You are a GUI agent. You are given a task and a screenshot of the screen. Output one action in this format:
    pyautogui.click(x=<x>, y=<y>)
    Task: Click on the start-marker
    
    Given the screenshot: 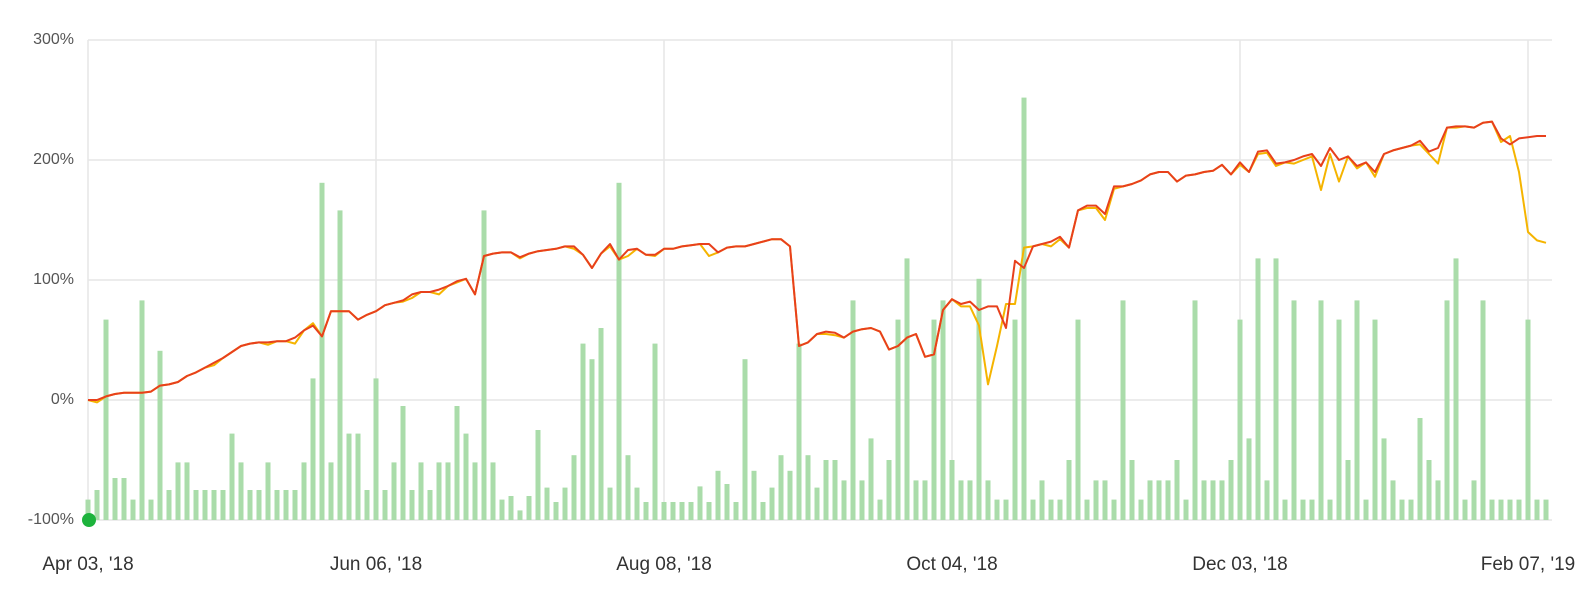 What is the action you would take?
    pyautogui.click(x=89, y=520)
    